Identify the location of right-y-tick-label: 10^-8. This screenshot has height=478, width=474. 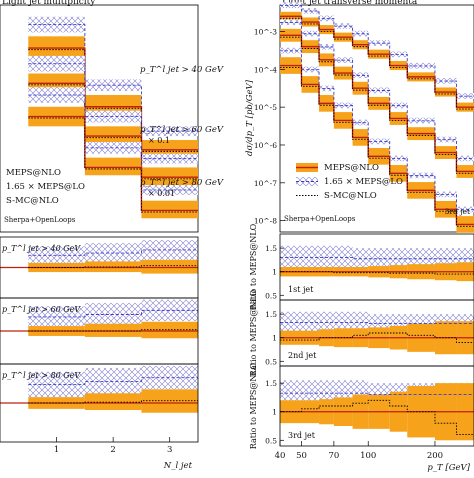
(265, 221).